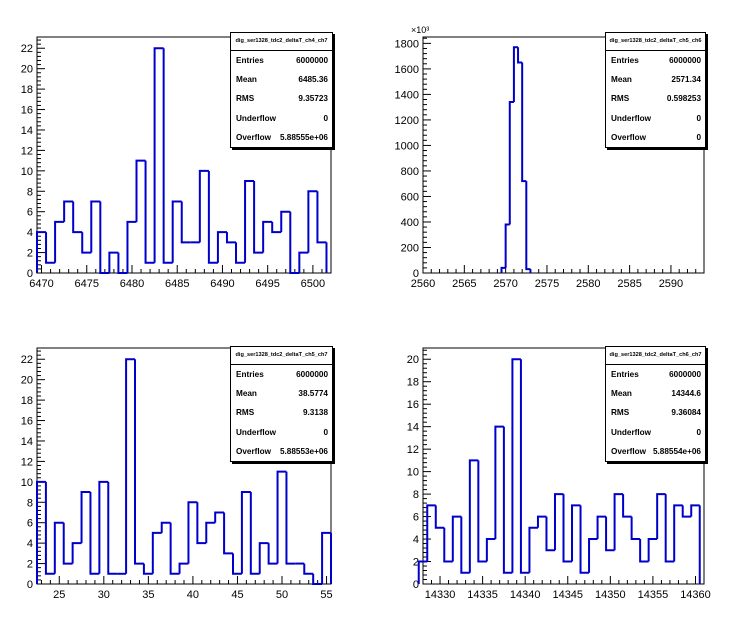  What do you see at coordinates (629, 137) in the screenshot?
I see `stats-label: Overflow` at bounding box center [629, 137].